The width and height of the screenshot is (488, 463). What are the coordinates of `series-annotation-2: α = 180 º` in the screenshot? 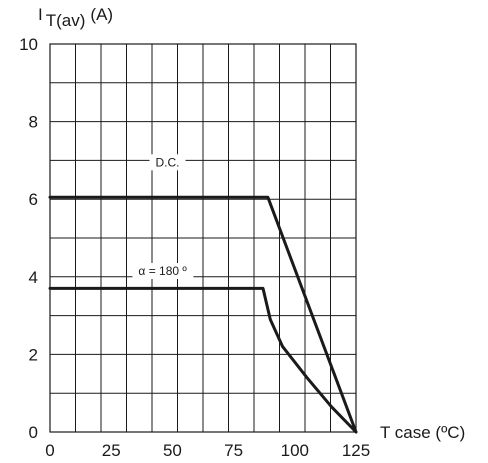 It's located at (163, 270).